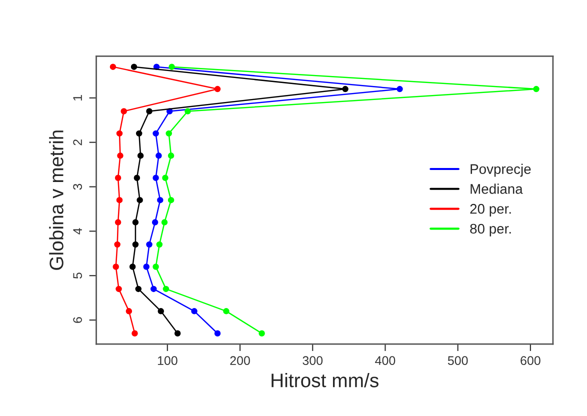 The width and height of the screenshot is (587, 416). I want to click on y-tick-label: 4, so click(77, 231).